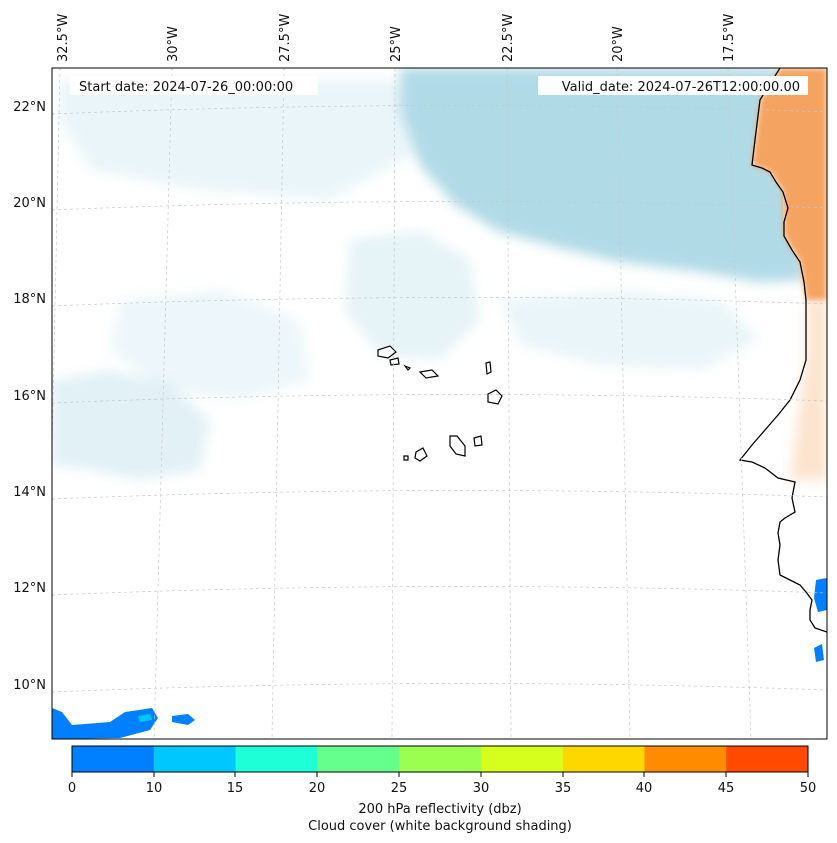 This screenshot has height=843, width=837. I want to click on cloud-band-north, so click(602, 175).